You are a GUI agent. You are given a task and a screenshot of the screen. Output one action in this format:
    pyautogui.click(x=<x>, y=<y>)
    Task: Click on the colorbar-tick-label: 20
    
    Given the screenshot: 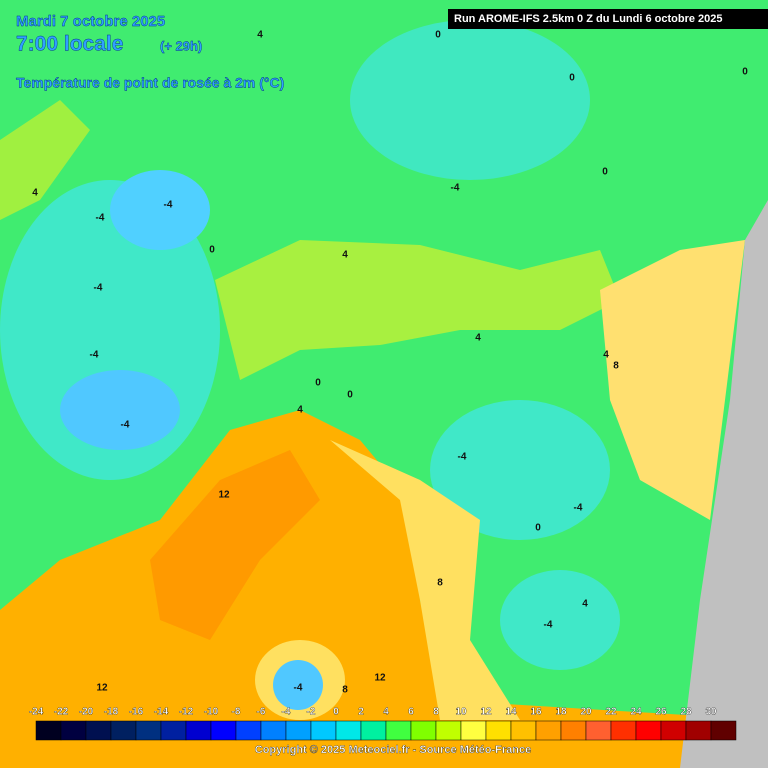 What is the action you would take?
    pyautogui.click(x=586, y=712)
    